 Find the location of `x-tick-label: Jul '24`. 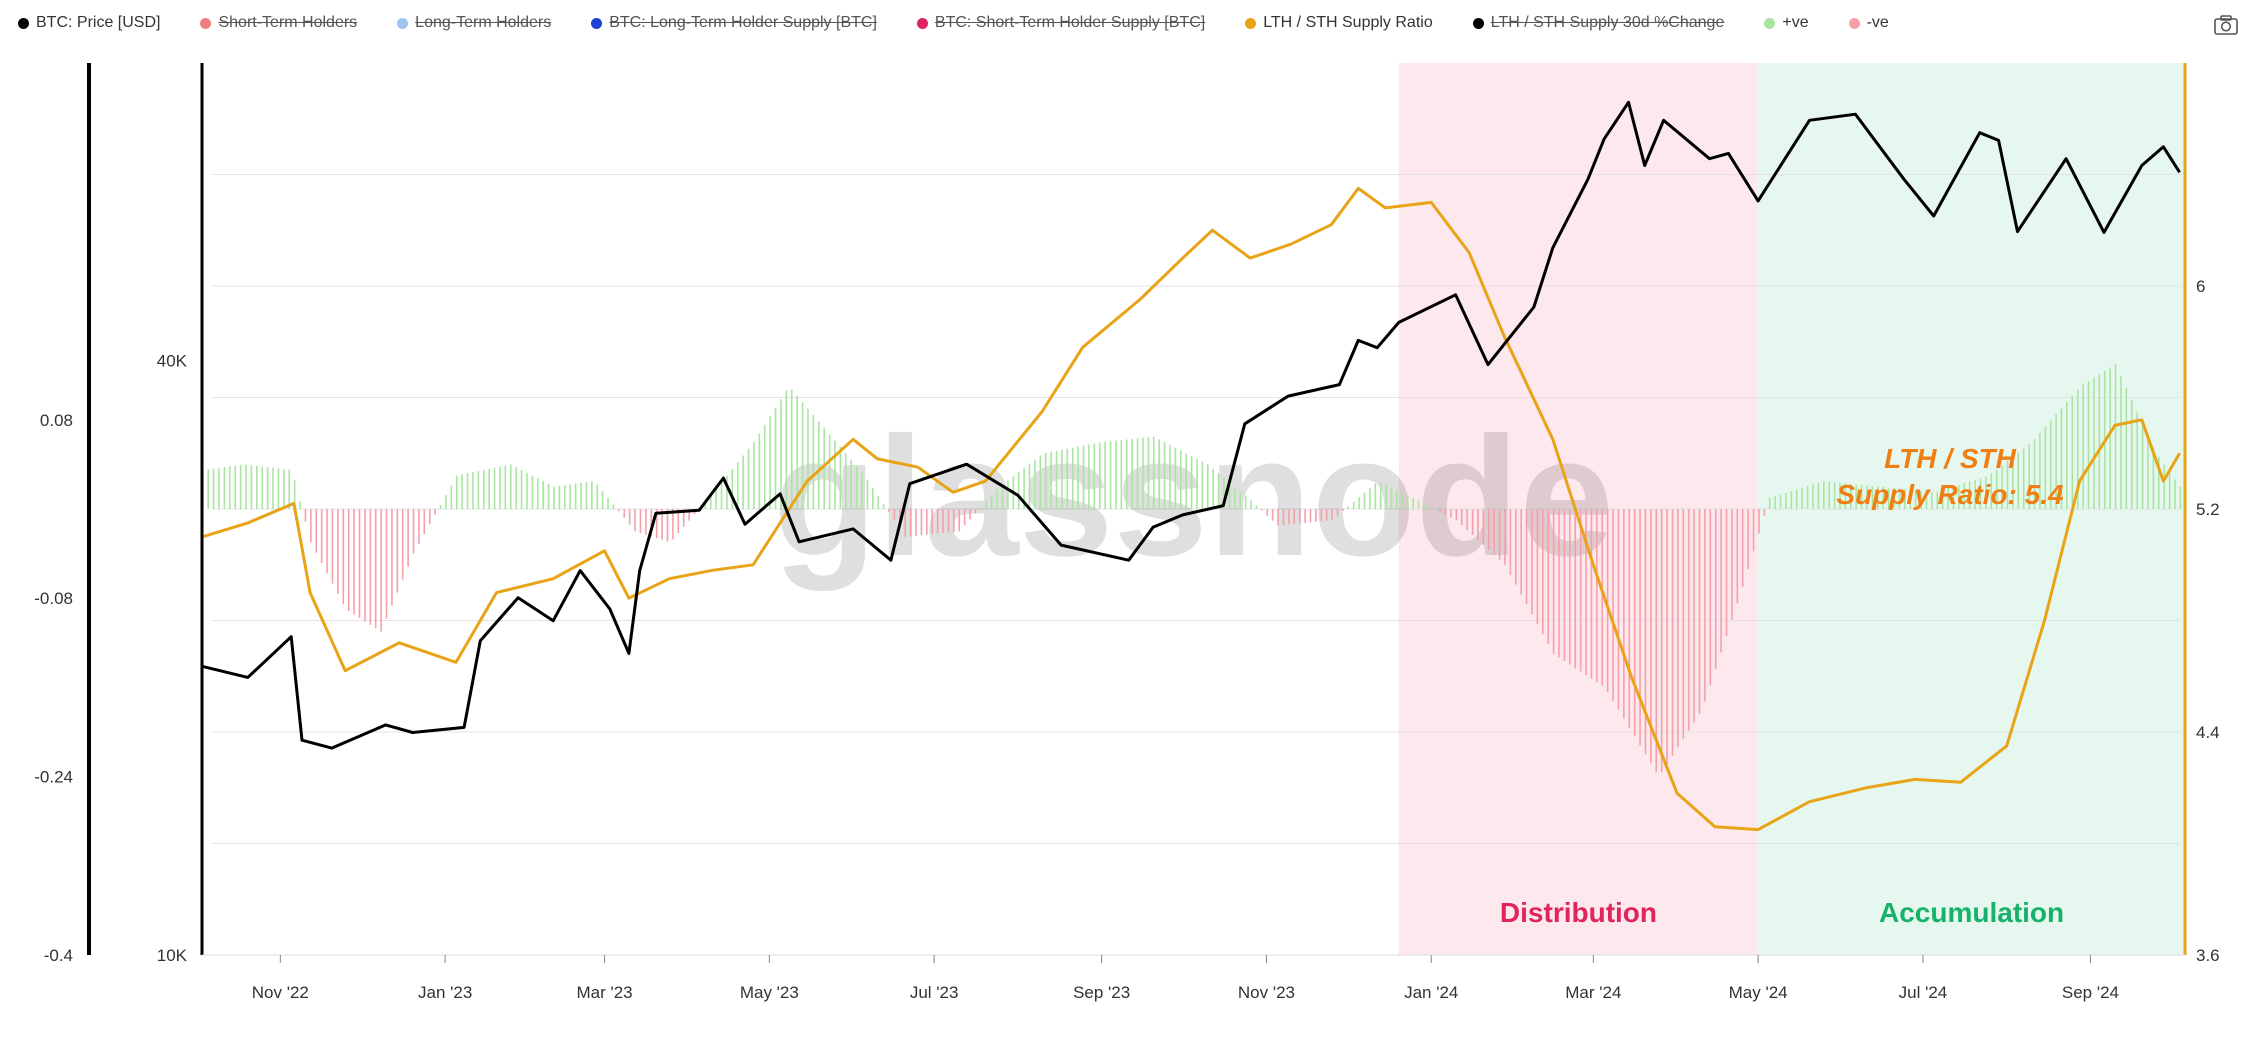

x-tick-label: Jul '24 is located at coordinates (1923, 992).